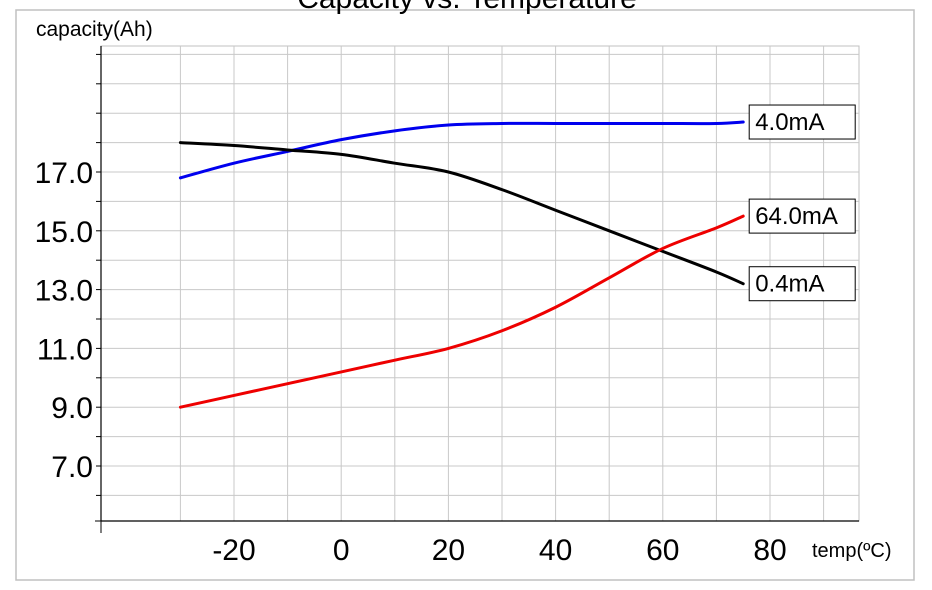 The width and height of the screenshot is (932, 590). I want to click on y-tick-label: 15.0, so click(64, 232).